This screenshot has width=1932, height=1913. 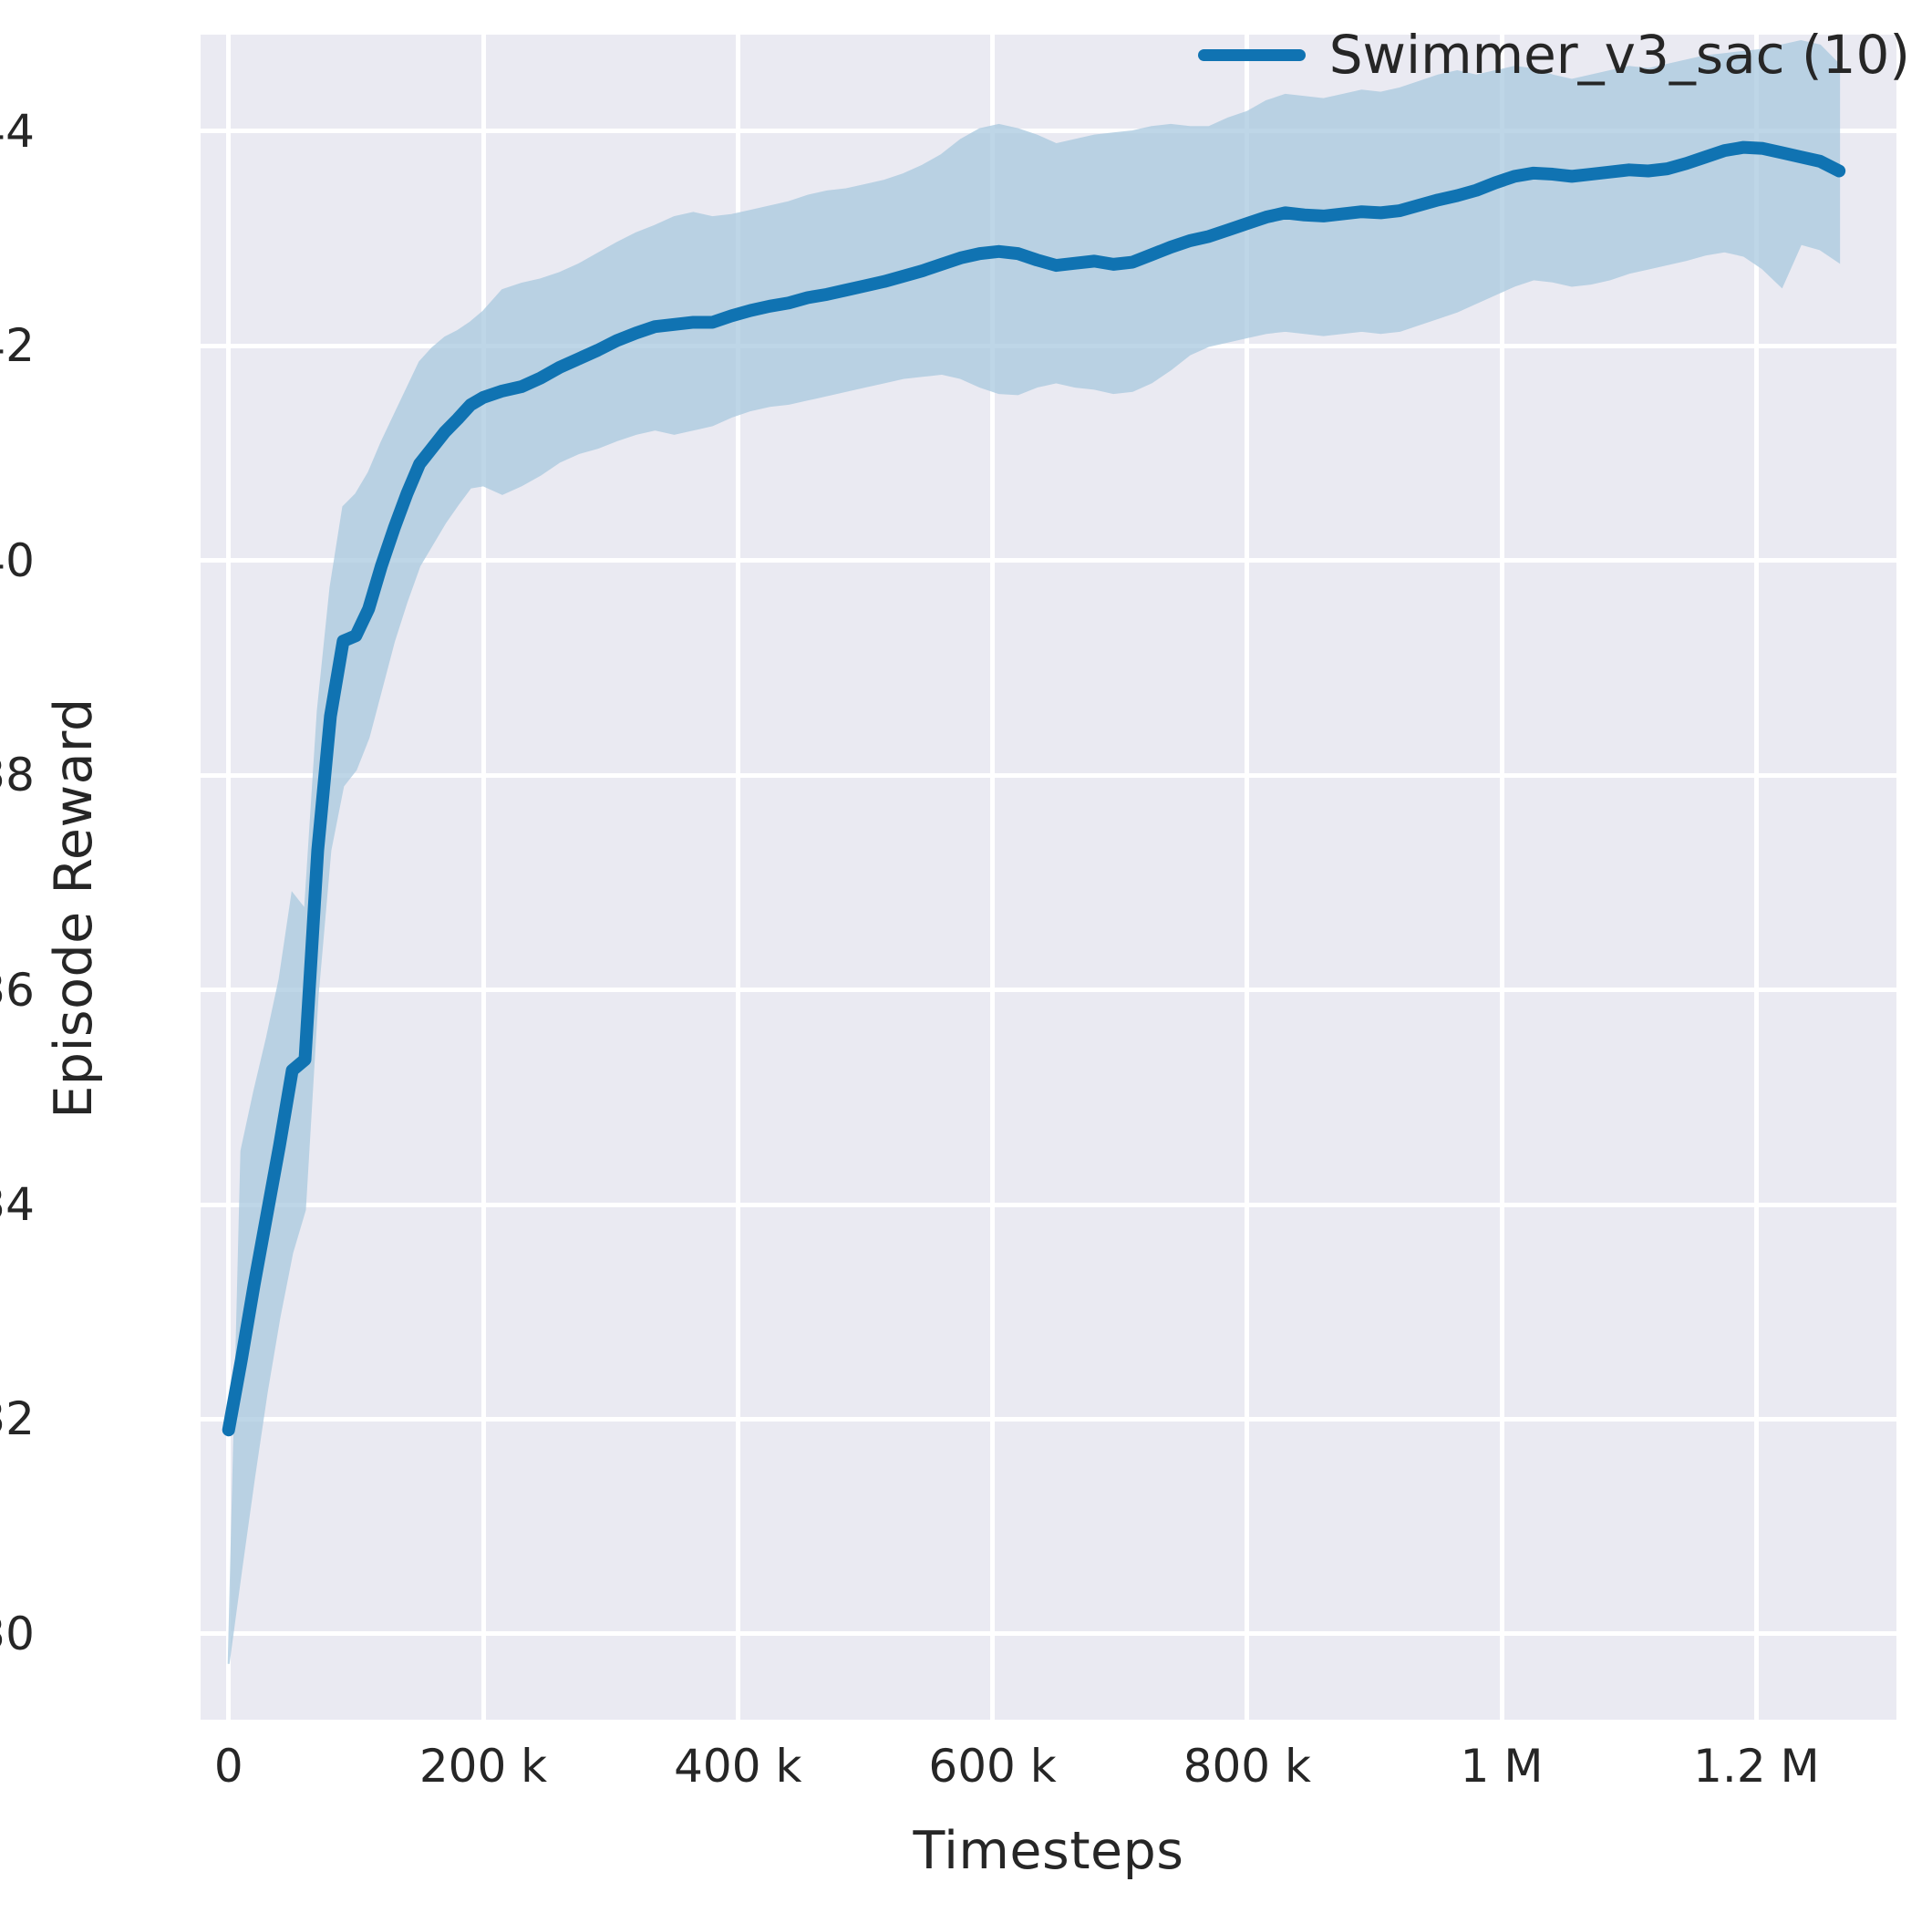 I want to click on x-tick-label: 400 k, so click(x=738, y=1766).